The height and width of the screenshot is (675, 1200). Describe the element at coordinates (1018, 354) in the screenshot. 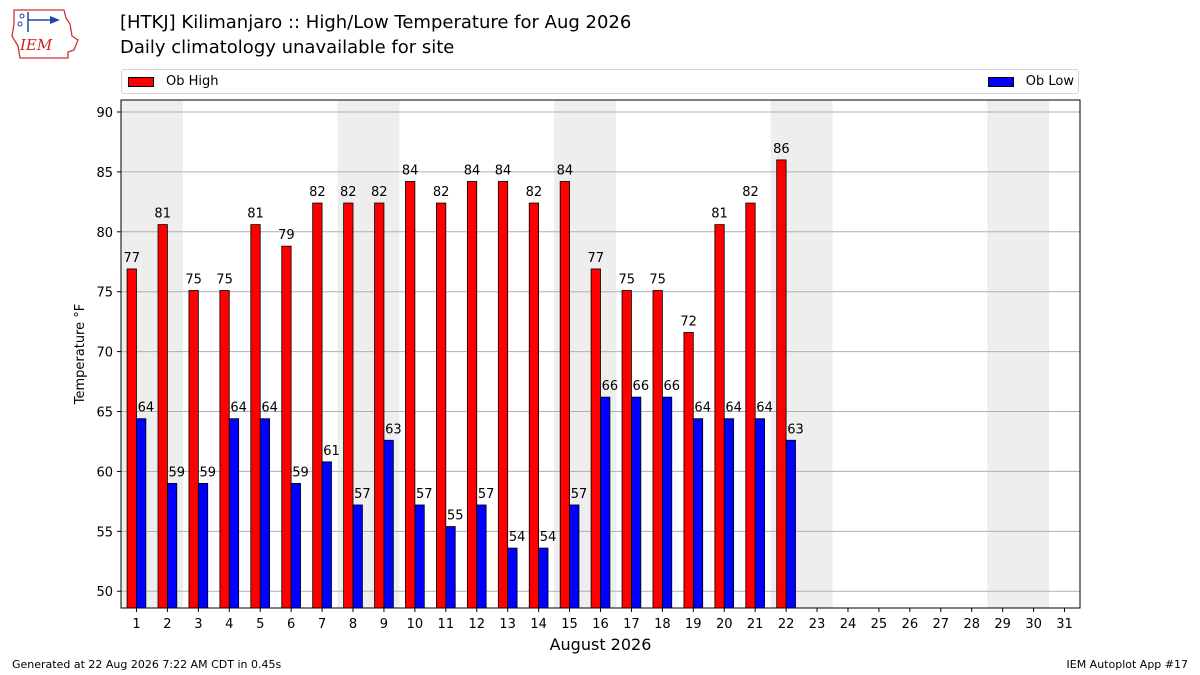

I see `weekend-band` at that location.